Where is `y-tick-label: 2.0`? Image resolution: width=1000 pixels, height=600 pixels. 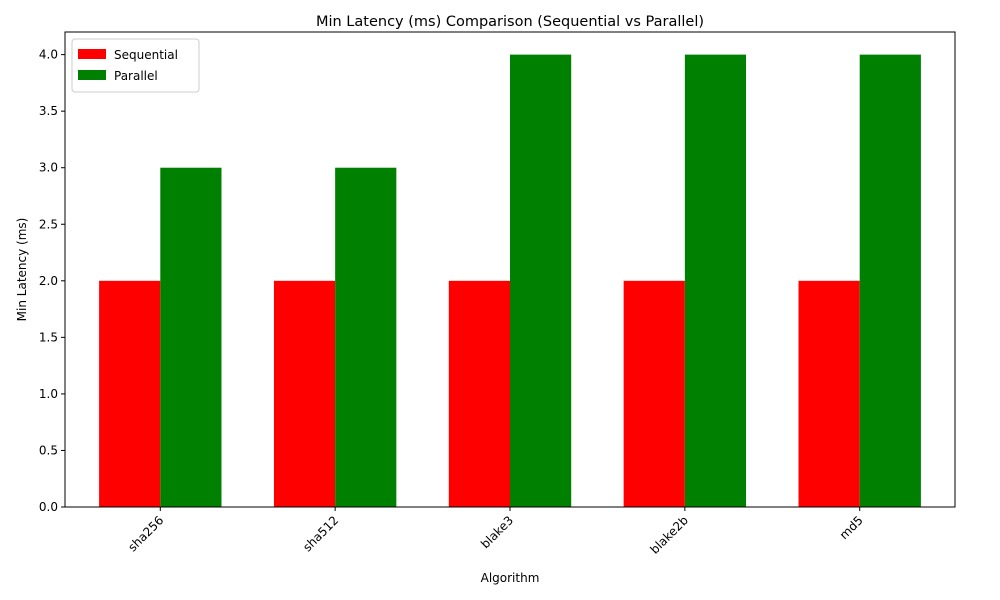
y-tick-label: 2.0 is located at coordinates (48, 281).